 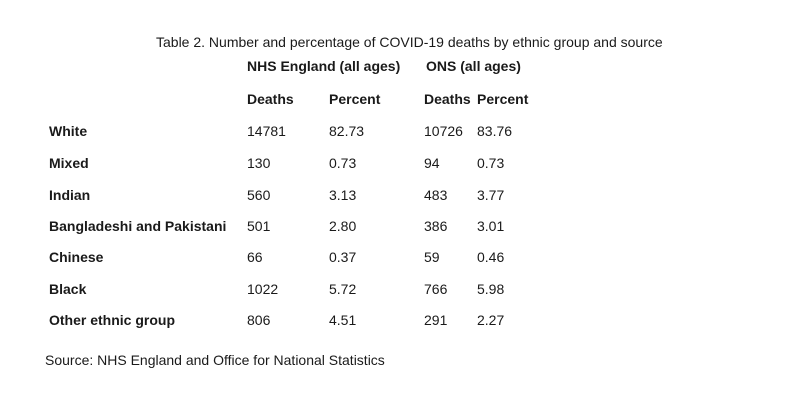 I want to click on column-header-nhs-deaths: Deaths, so click(x=270, y=99).